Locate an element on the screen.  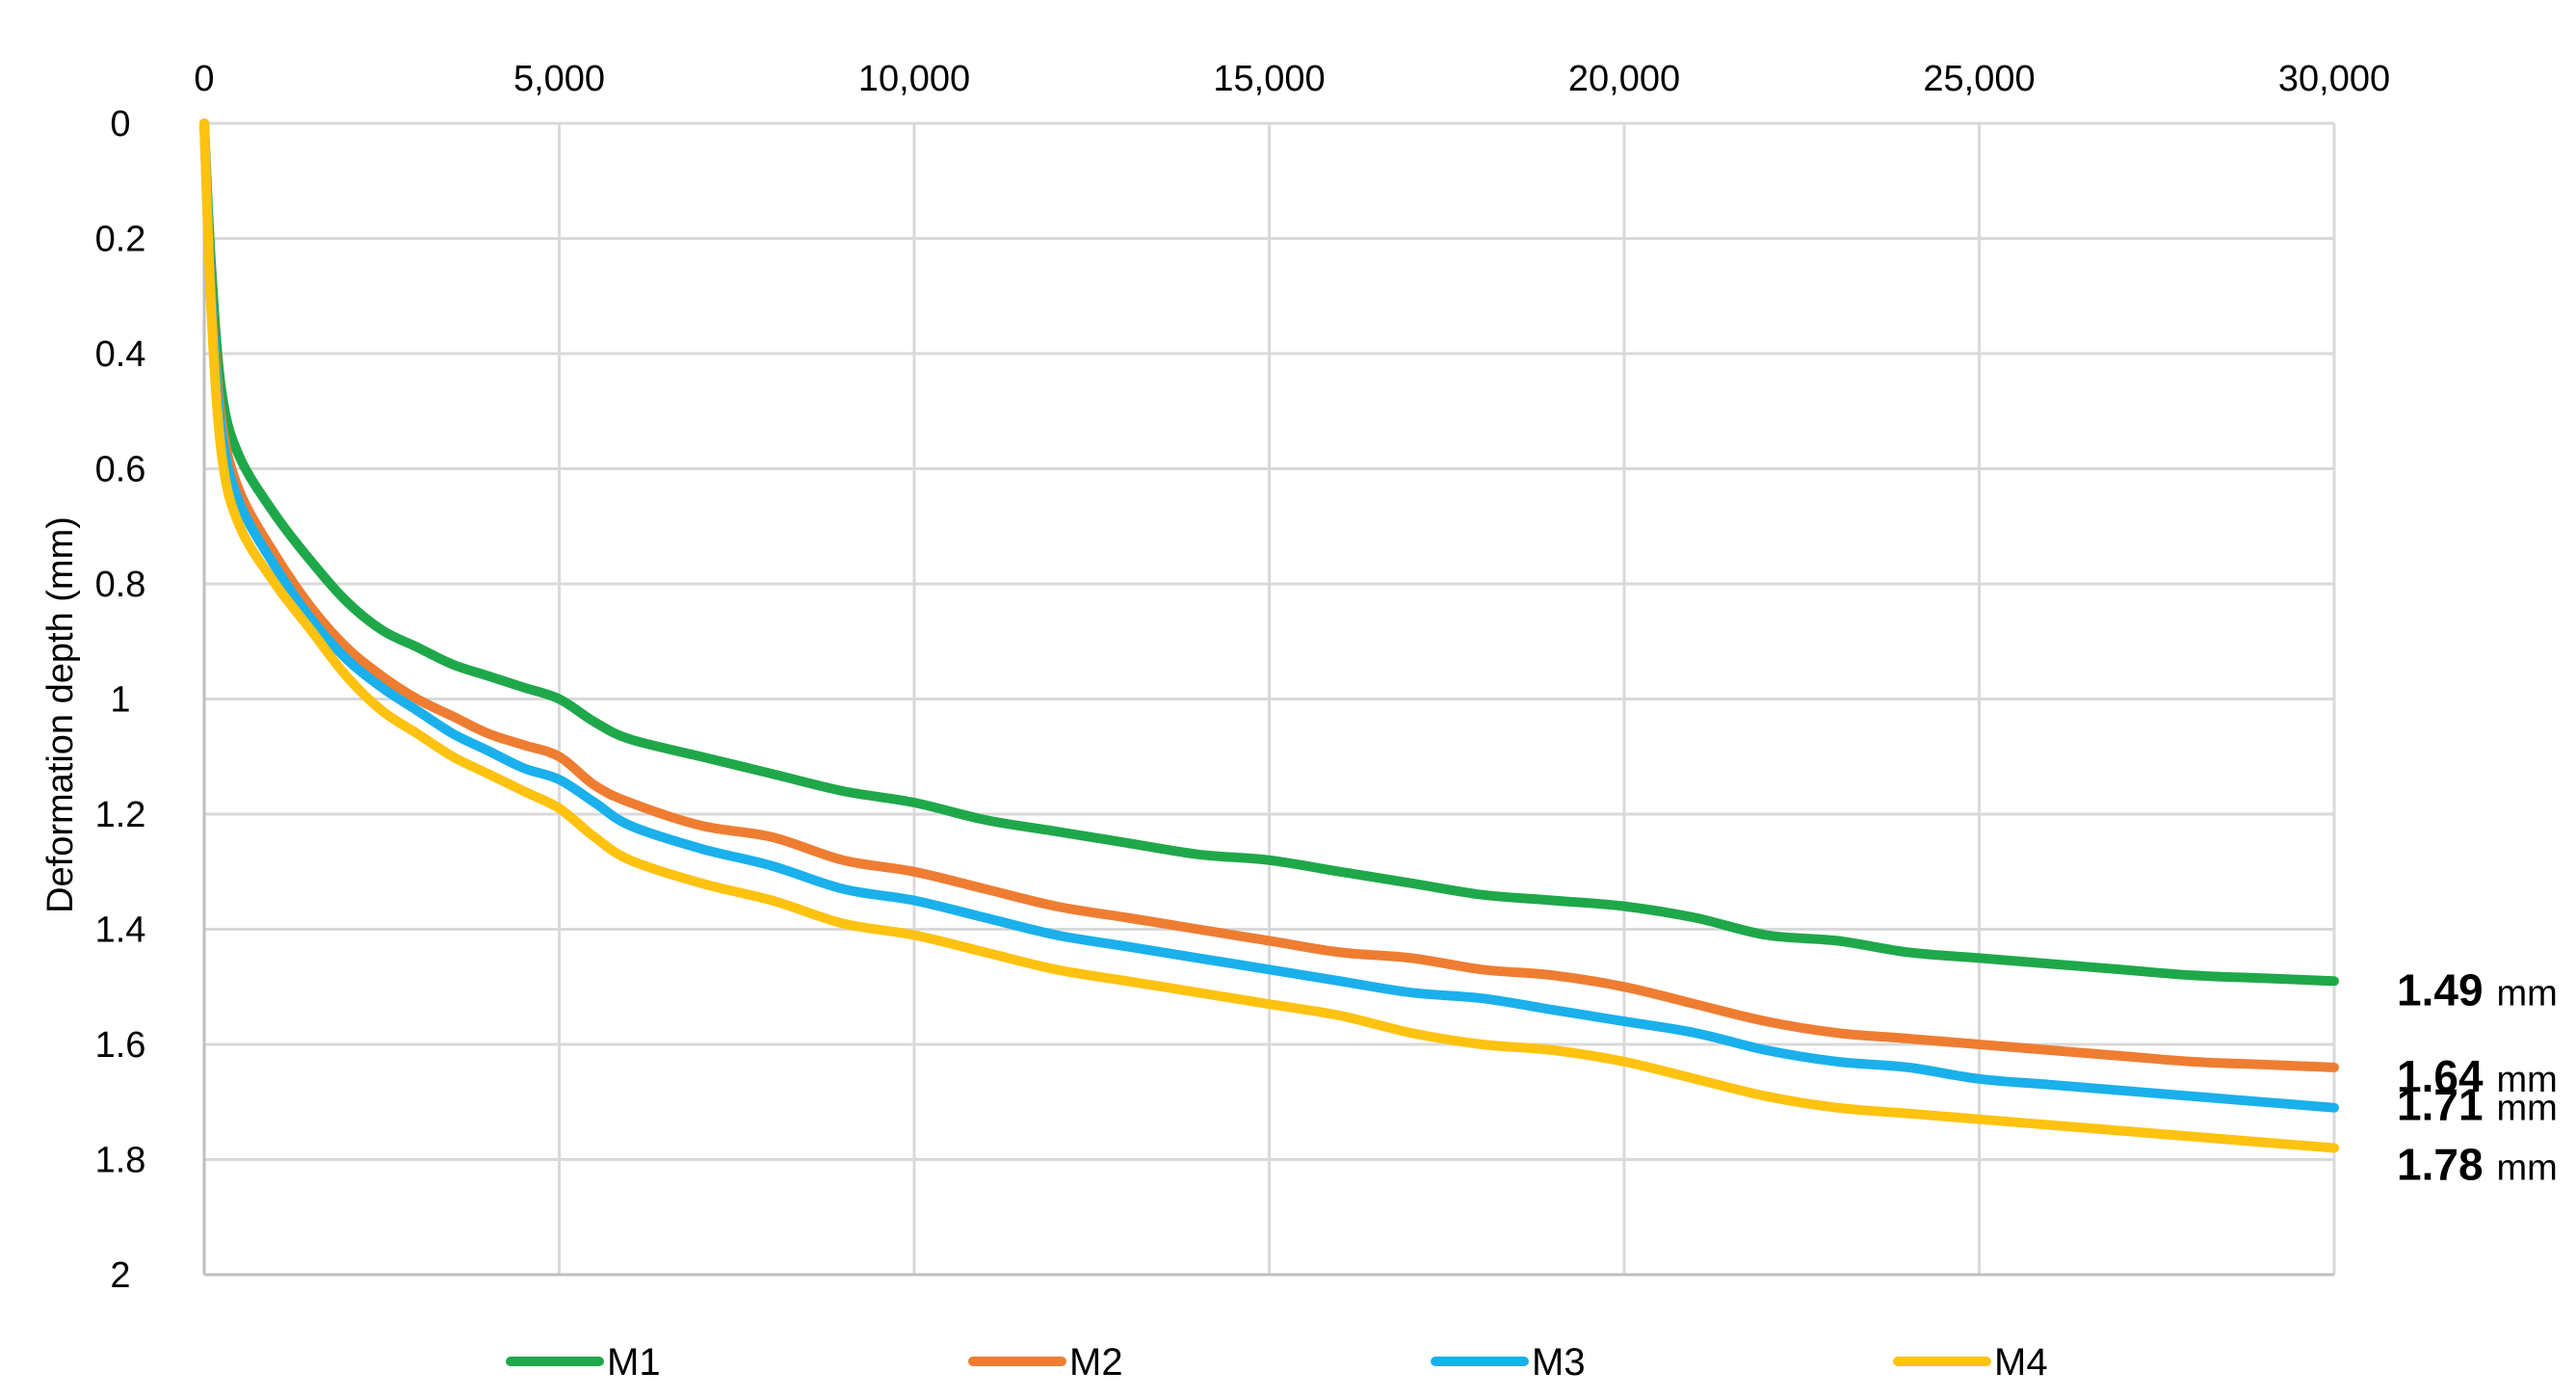
y-tick-label: 1.8 is located at coordinates (121, 1161).